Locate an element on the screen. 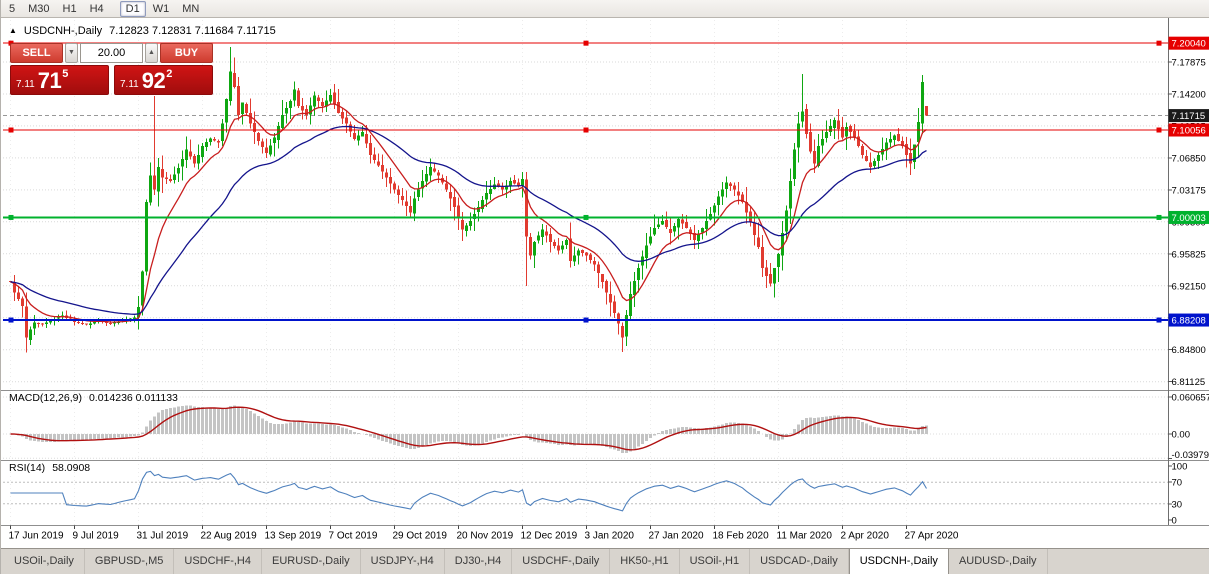 The height and width of the screenshot is (574, 1209). chart-tab-USDJPY-H4: USDJPY-,H4 is located at coordinates (403, 561).